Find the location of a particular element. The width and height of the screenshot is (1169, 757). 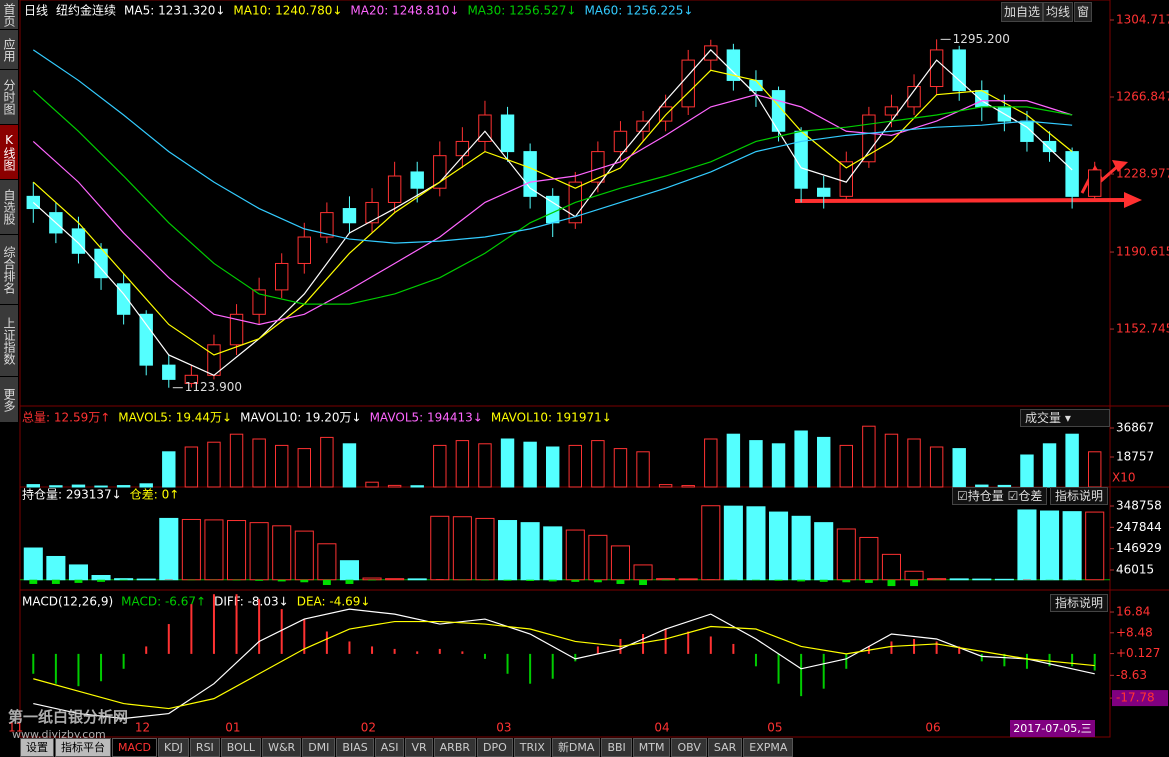

indicator-line is located at coordinates (564, 664).